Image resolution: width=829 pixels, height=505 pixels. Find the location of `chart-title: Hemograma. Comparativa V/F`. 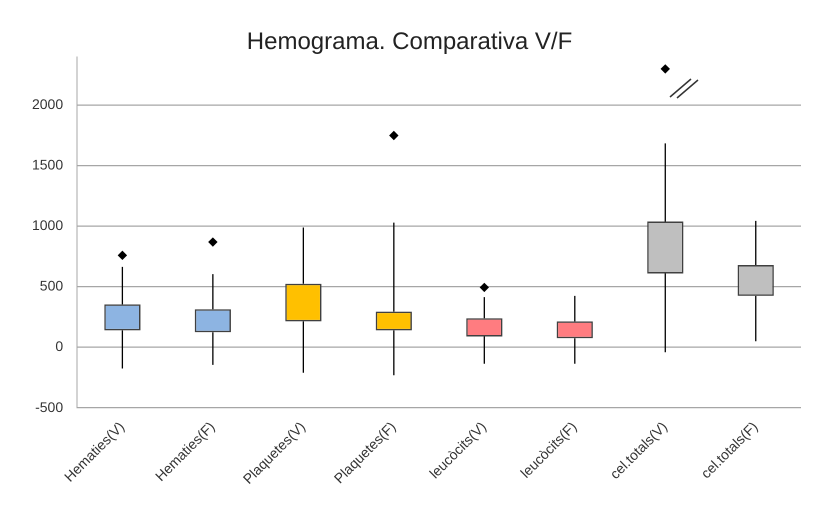

chart-title: Hemograma. Comparativa V/F is located at coordinates (409, 42).